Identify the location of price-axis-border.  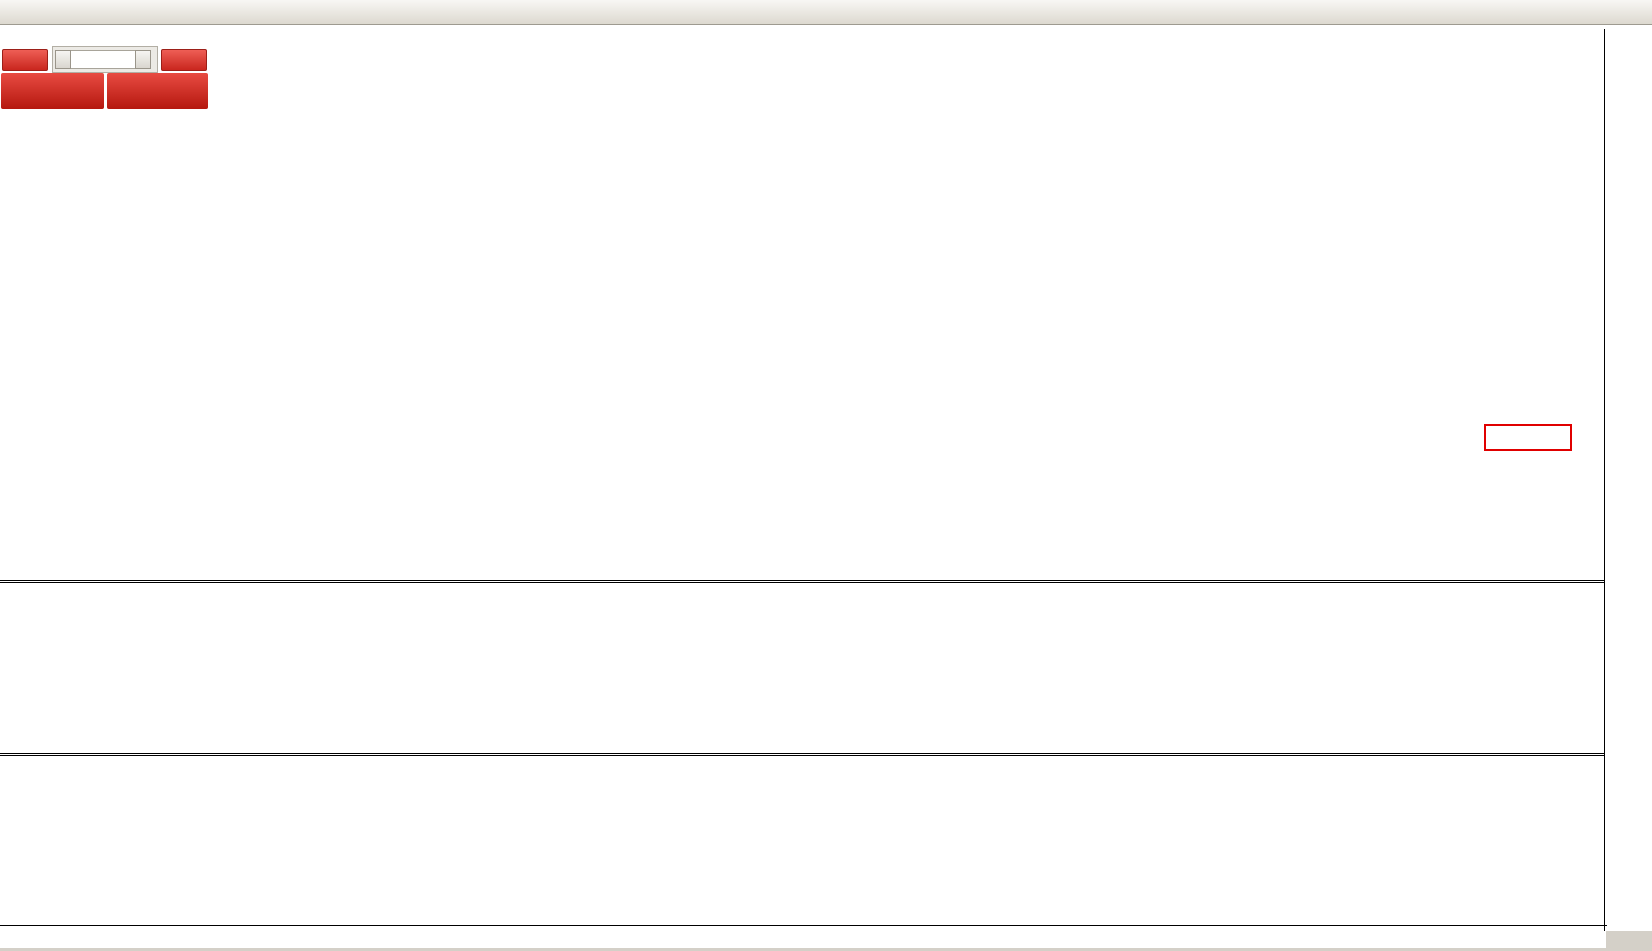
(1604, 480).